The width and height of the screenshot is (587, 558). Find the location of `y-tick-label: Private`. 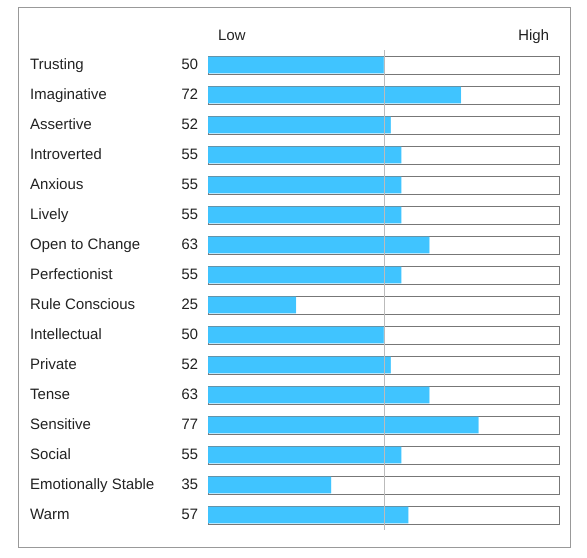

y-tick-label: Private is located at coordinates (53, 365).